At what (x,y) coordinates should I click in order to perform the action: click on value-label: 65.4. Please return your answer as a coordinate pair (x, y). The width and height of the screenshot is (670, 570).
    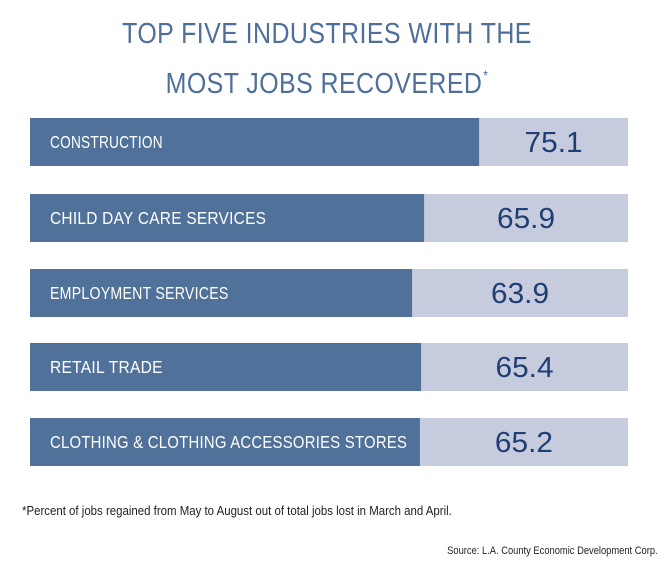
    Looking at the image, I should click on (525, 368).